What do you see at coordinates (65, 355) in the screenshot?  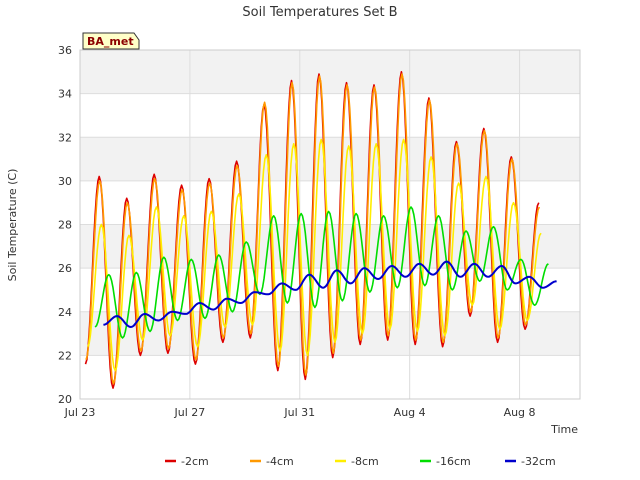 I see `y-tick-label: 22` at bounding box center [65, 355].